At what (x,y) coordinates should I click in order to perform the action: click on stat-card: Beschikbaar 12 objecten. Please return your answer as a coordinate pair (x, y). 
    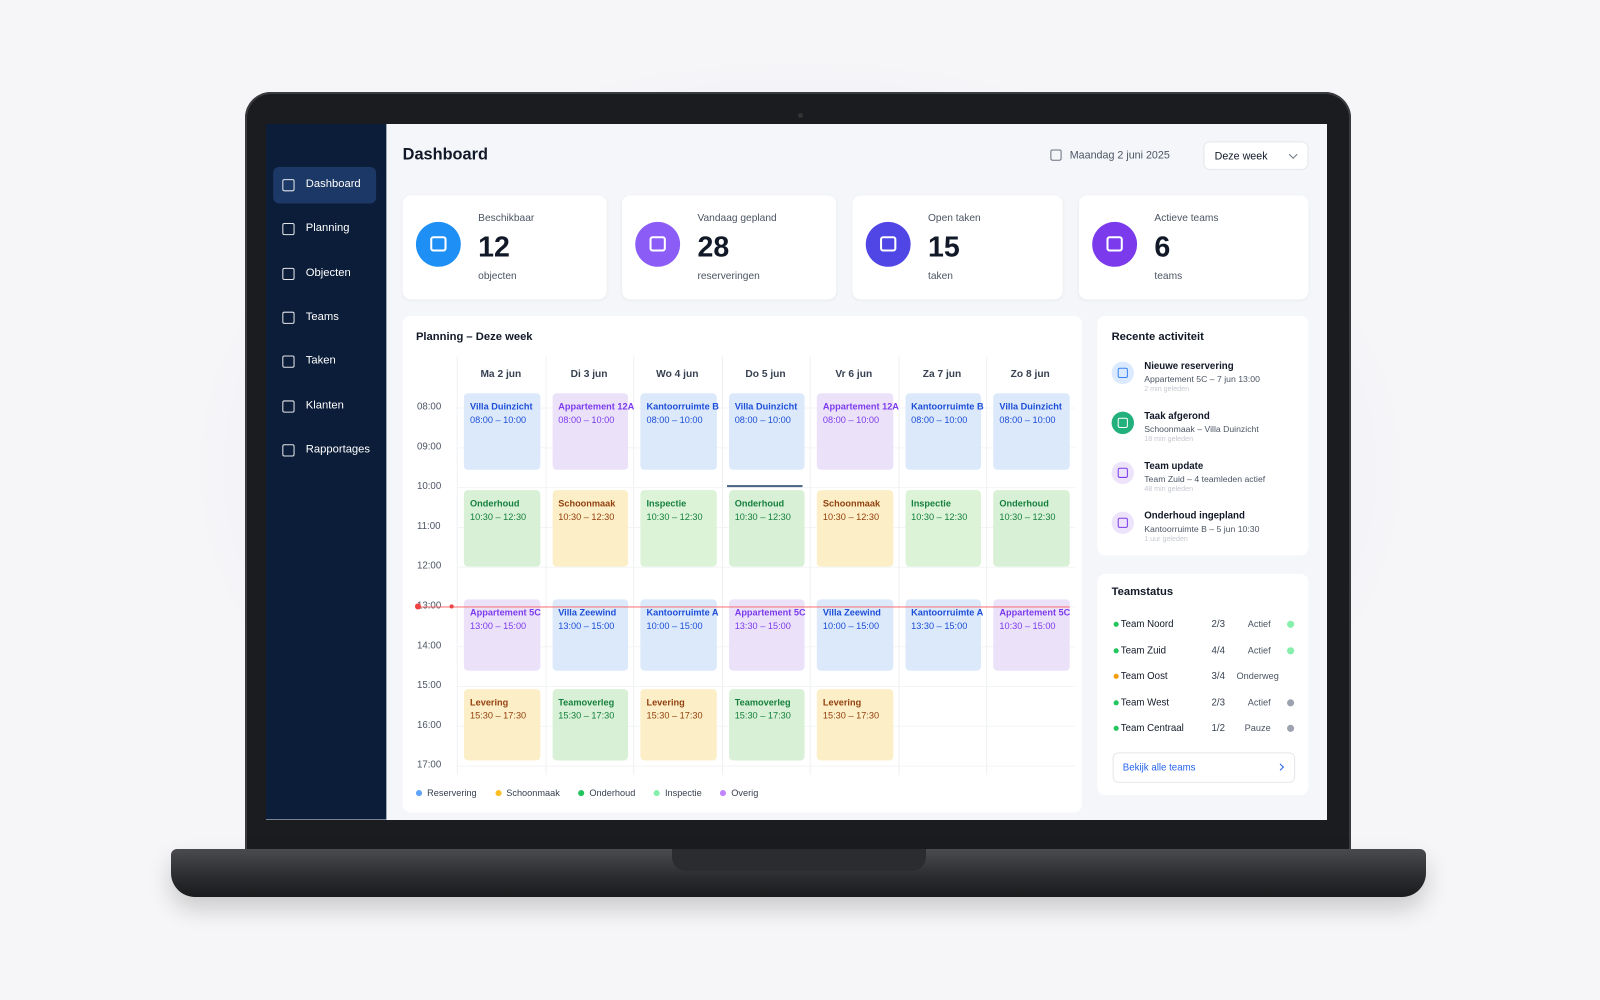
    Looking at the image, I should click on (504, 247).